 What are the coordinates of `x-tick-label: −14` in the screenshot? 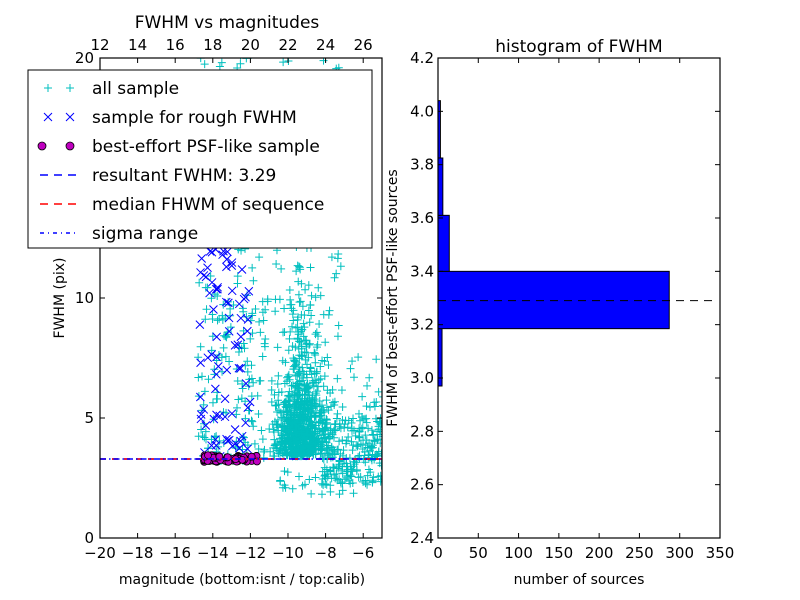 It's located at (213, 553).